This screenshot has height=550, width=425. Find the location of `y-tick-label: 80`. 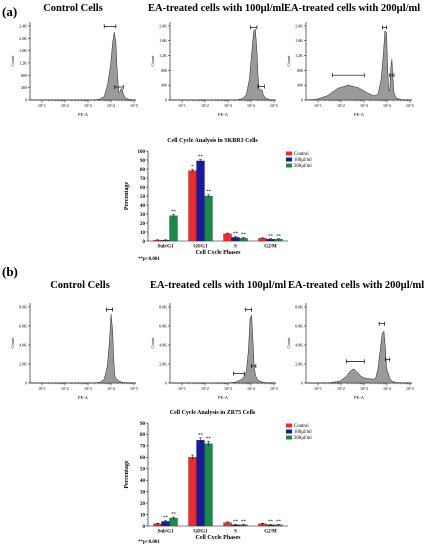

y-tick-label: 80 is located at coordinates (143, 435).